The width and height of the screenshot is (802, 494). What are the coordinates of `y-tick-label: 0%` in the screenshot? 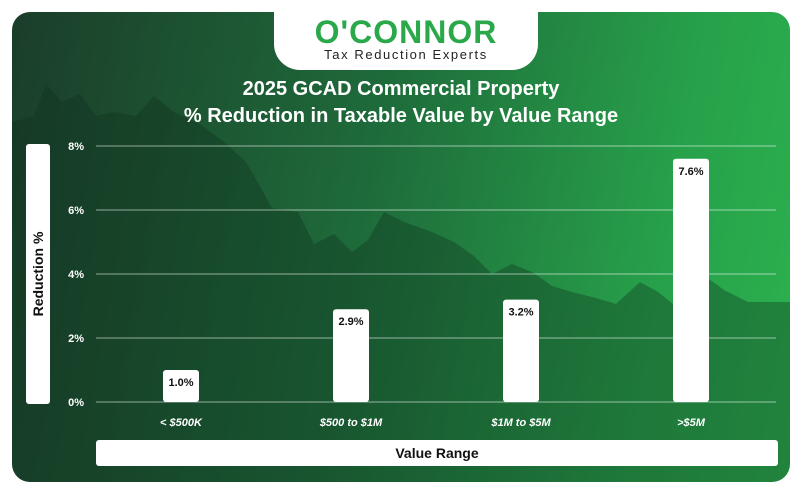 It's located at (76, 403).